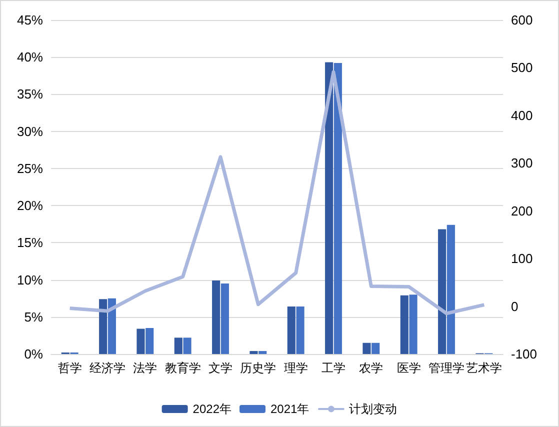  Describe the element at coordinates (334, 368) in the screenshot. I see `x-tick-label: 工学` at that location.